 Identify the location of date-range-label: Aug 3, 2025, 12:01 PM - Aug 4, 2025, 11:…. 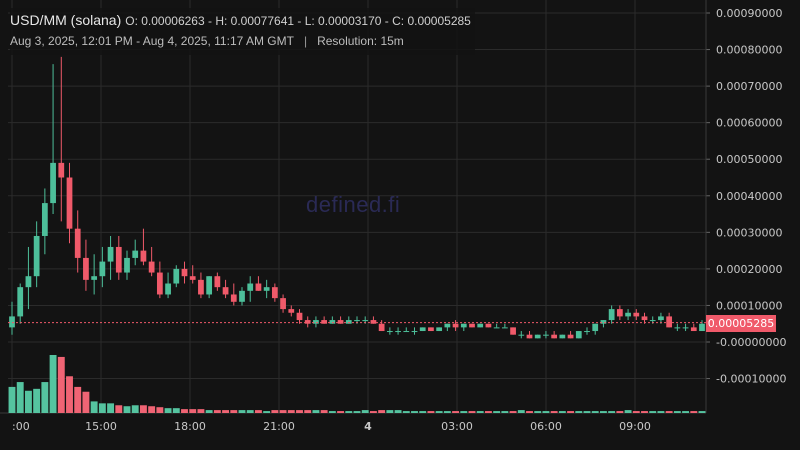
(152, 41).